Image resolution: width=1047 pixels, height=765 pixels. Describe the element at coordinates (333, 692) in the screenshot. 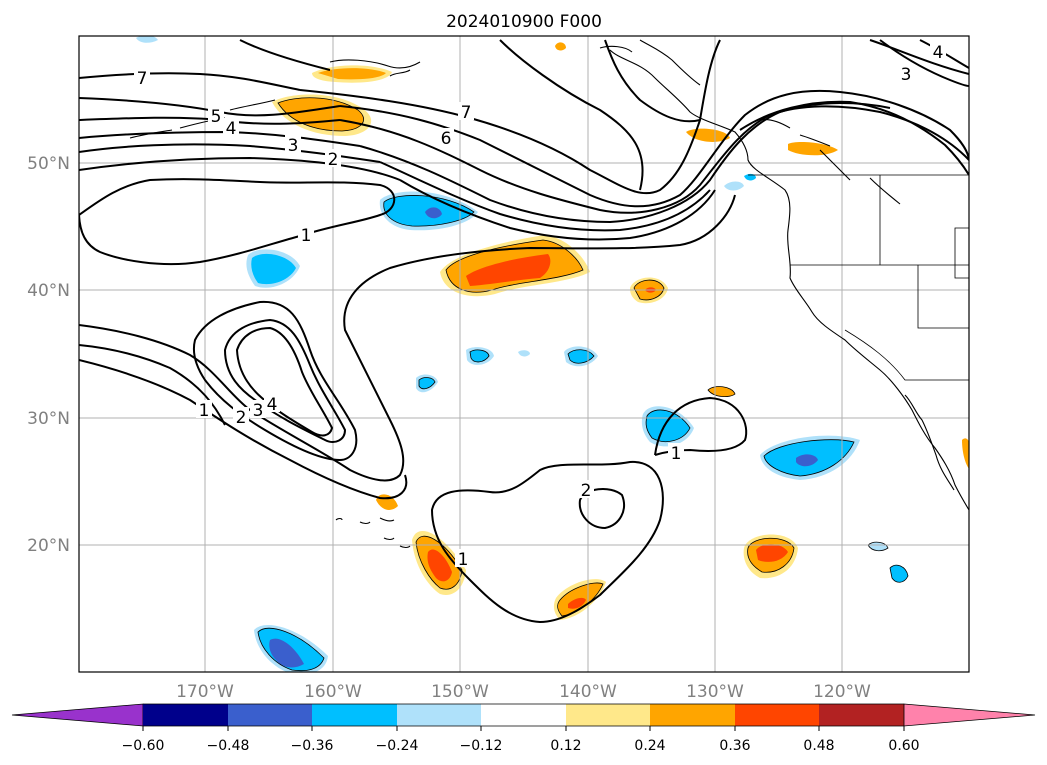

I see `lon-label-160w: 160°W` at that location.